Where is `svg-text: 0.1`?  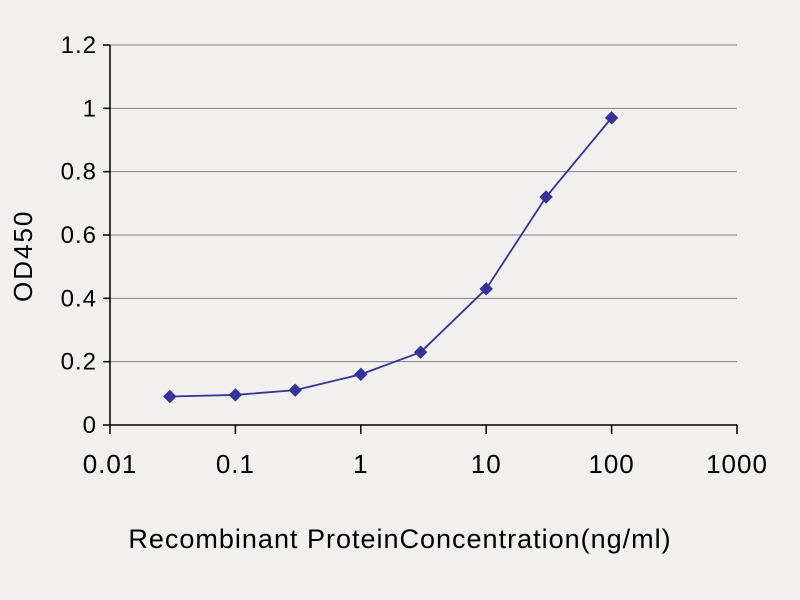
svg-text: 0.1 is located at coordinates (235, 464).